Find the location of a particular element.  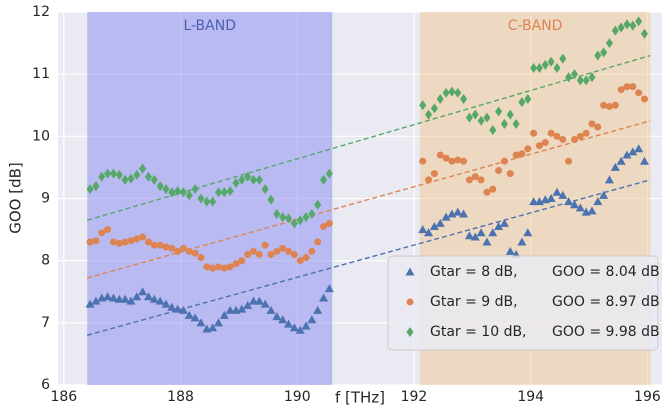

legend-box is located at coordinates (523, 303).